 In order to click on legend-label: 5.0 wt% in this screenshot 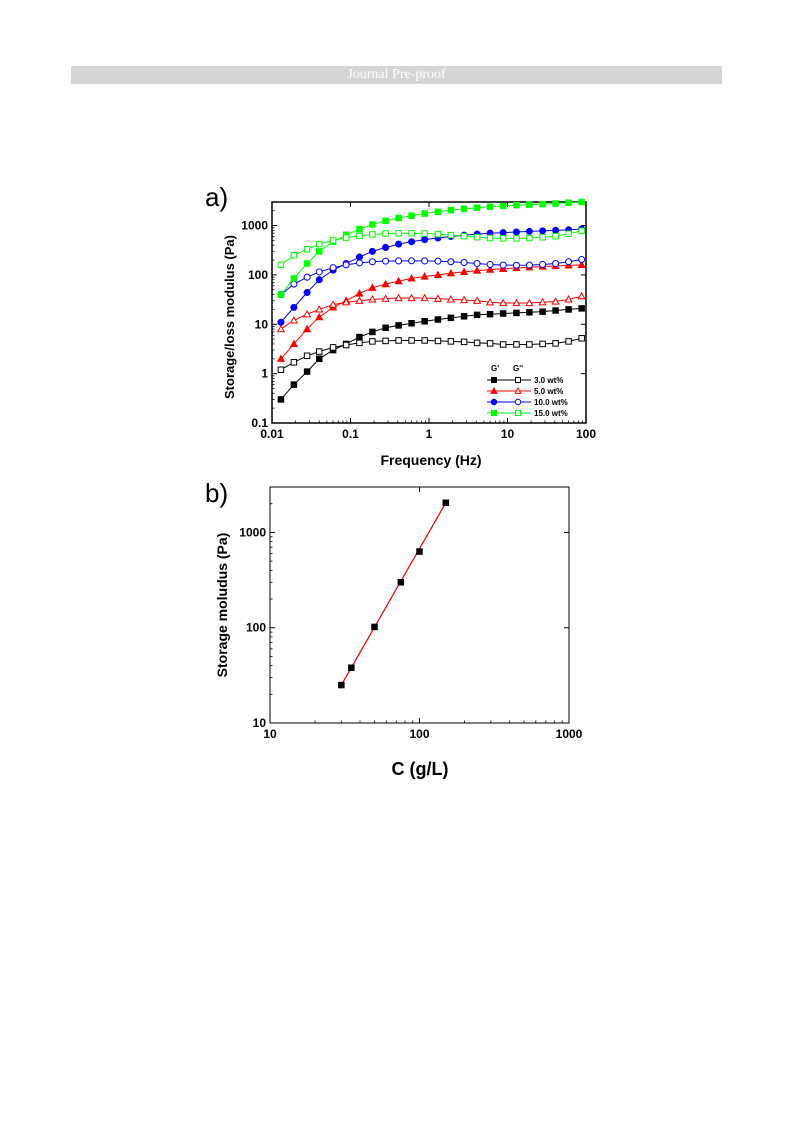, I will do `click(548, 391)`.